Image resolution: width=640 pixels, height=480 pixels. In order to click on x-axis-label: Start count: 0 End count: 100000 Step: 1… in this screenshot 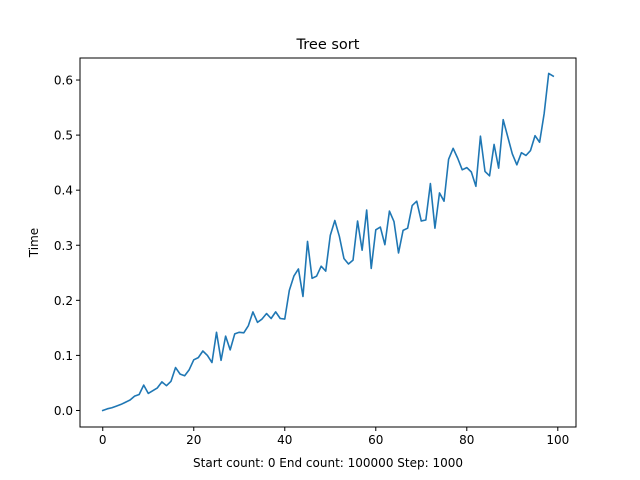, I will do `click(328, 463)`.